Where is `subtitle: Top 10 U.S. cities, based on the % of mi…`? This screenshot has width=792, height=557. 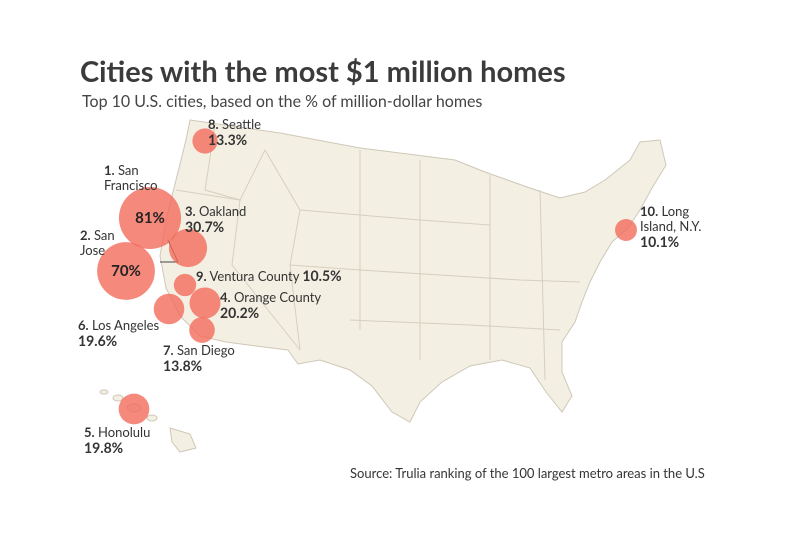 subtitle: Top 10 U.S. cities, based on the % of mi… is located at coordinates (282, 101).